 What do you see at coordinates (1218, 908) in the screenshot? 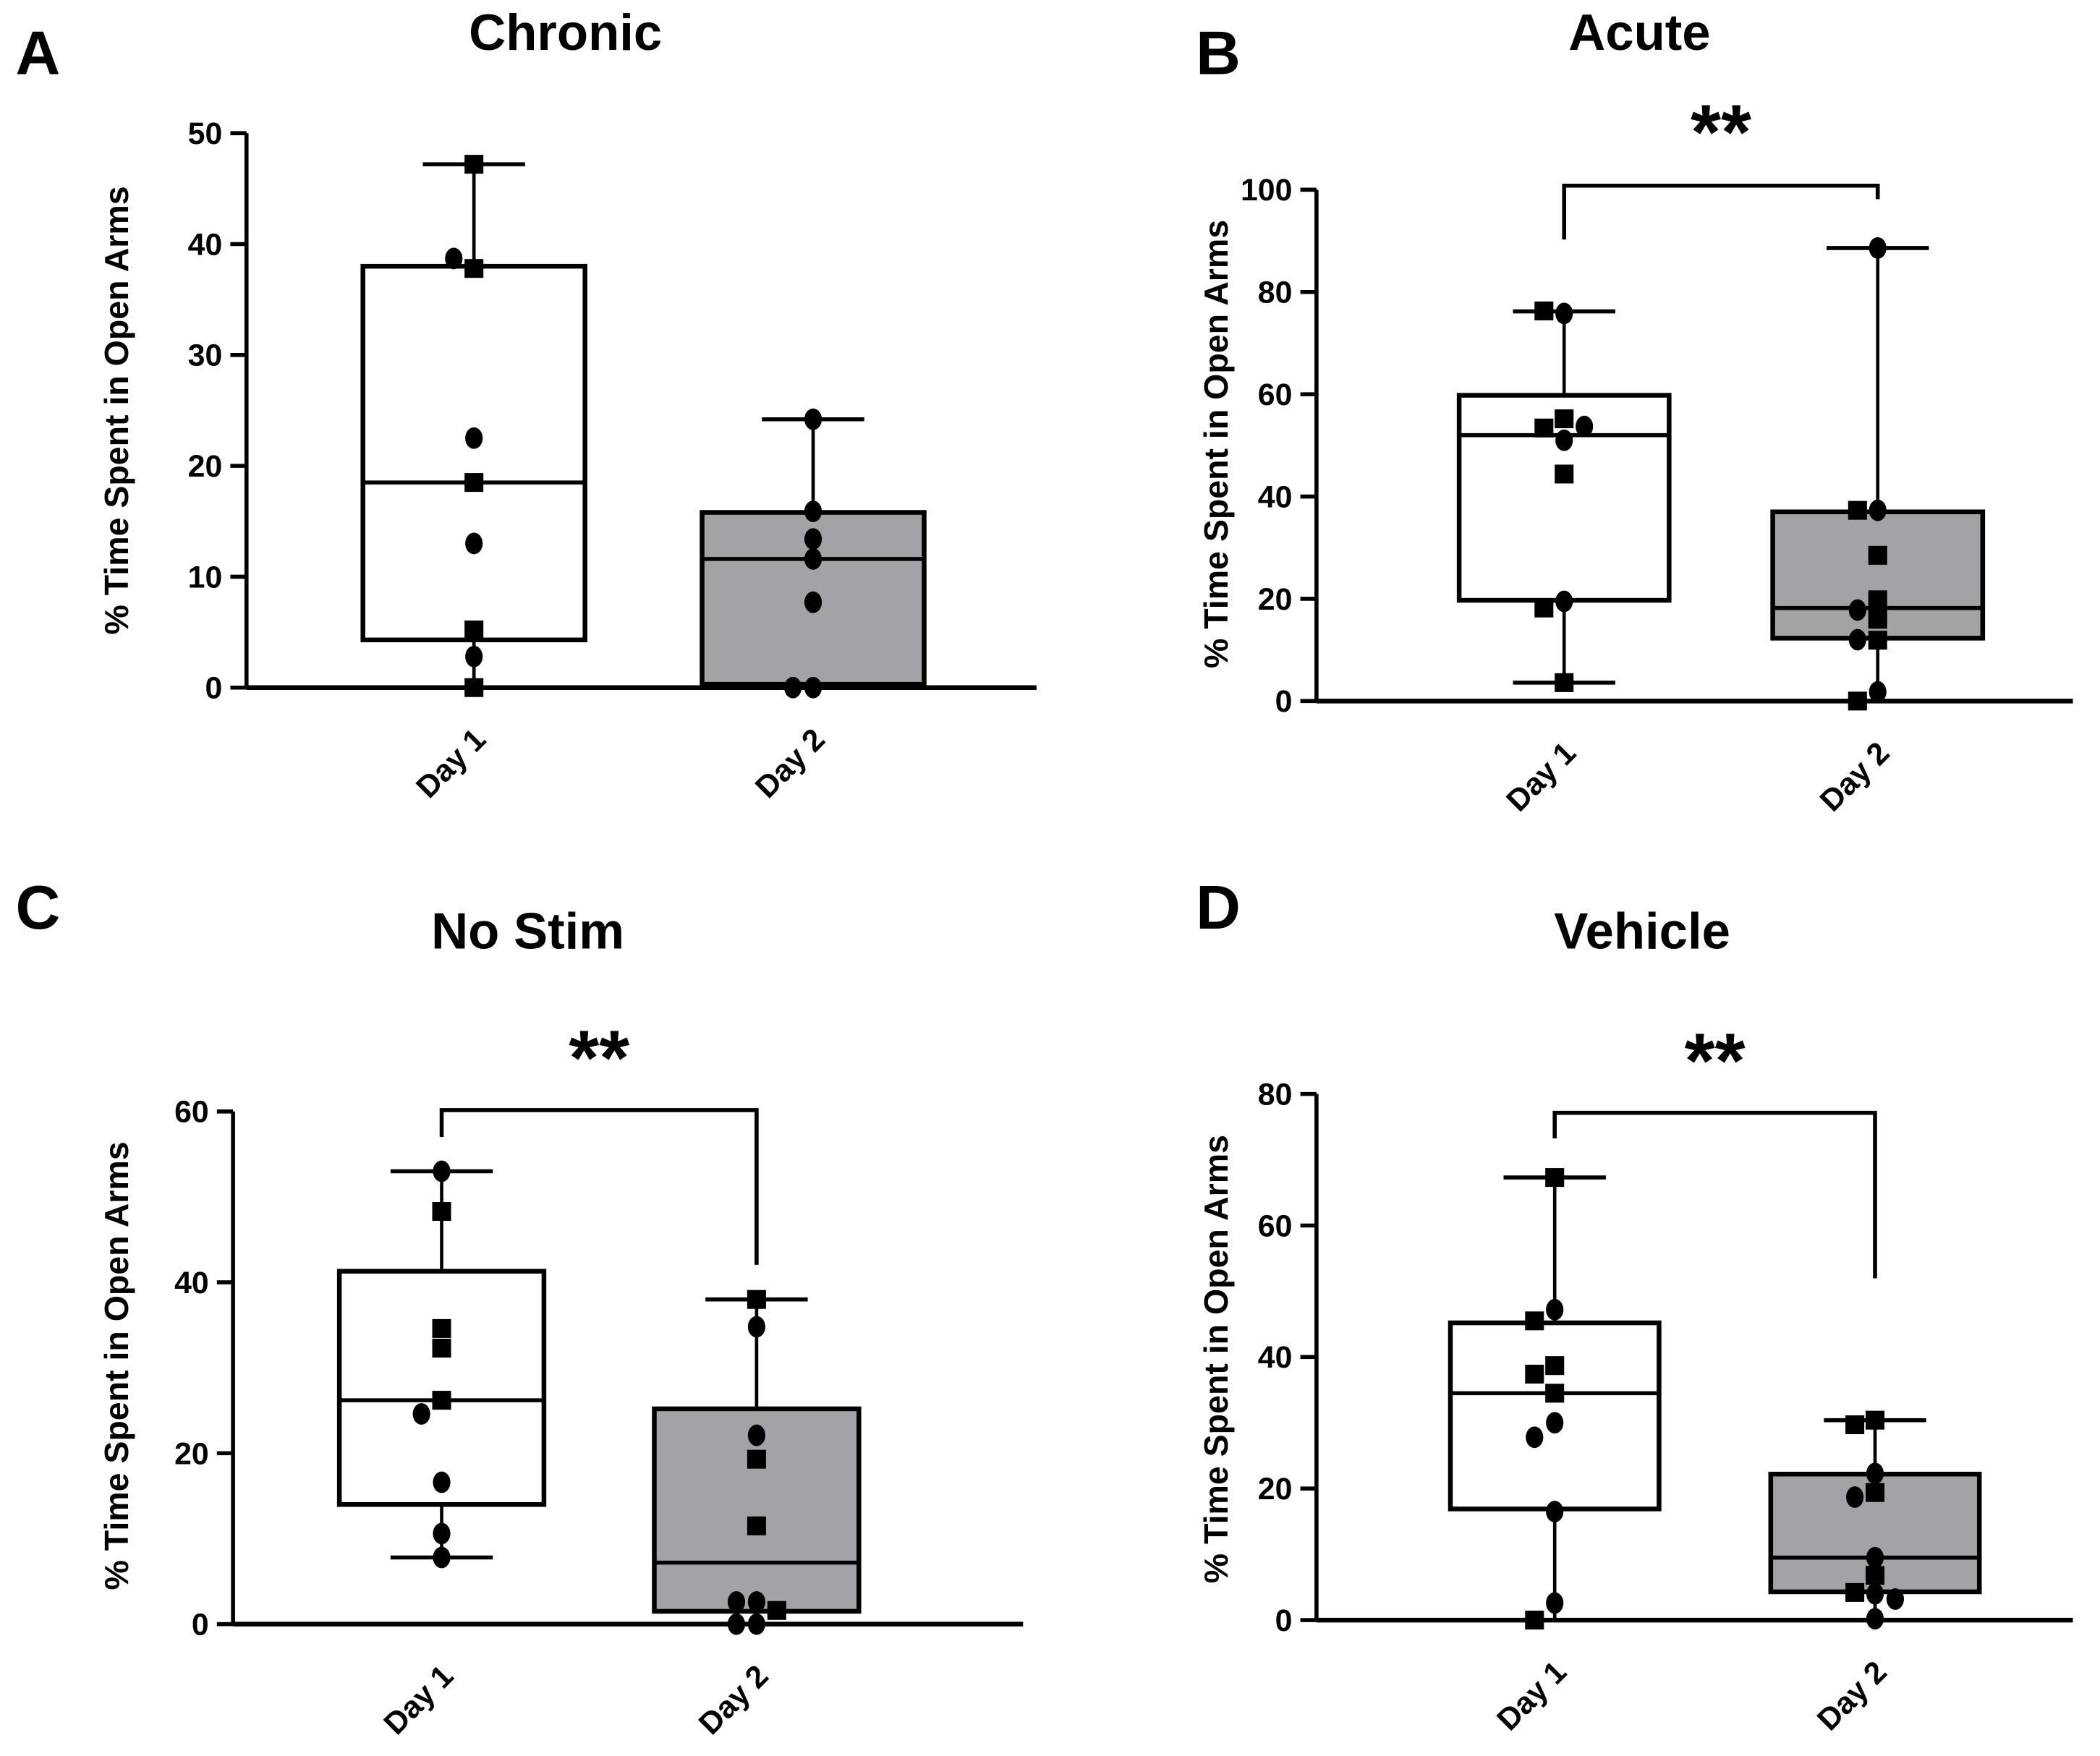
I see `panel-letter: D` at bounding box center [1218, 908].